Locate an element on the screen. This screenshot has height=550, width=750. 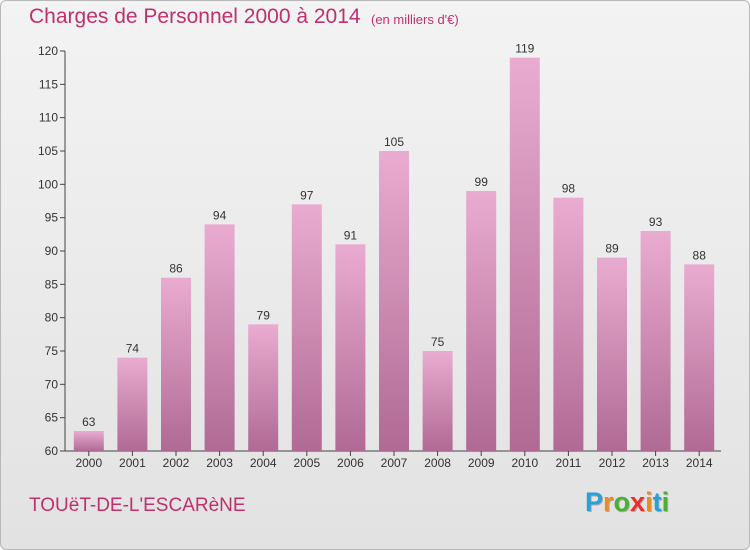
value-label: 74 is located at coordinates (133, 349).